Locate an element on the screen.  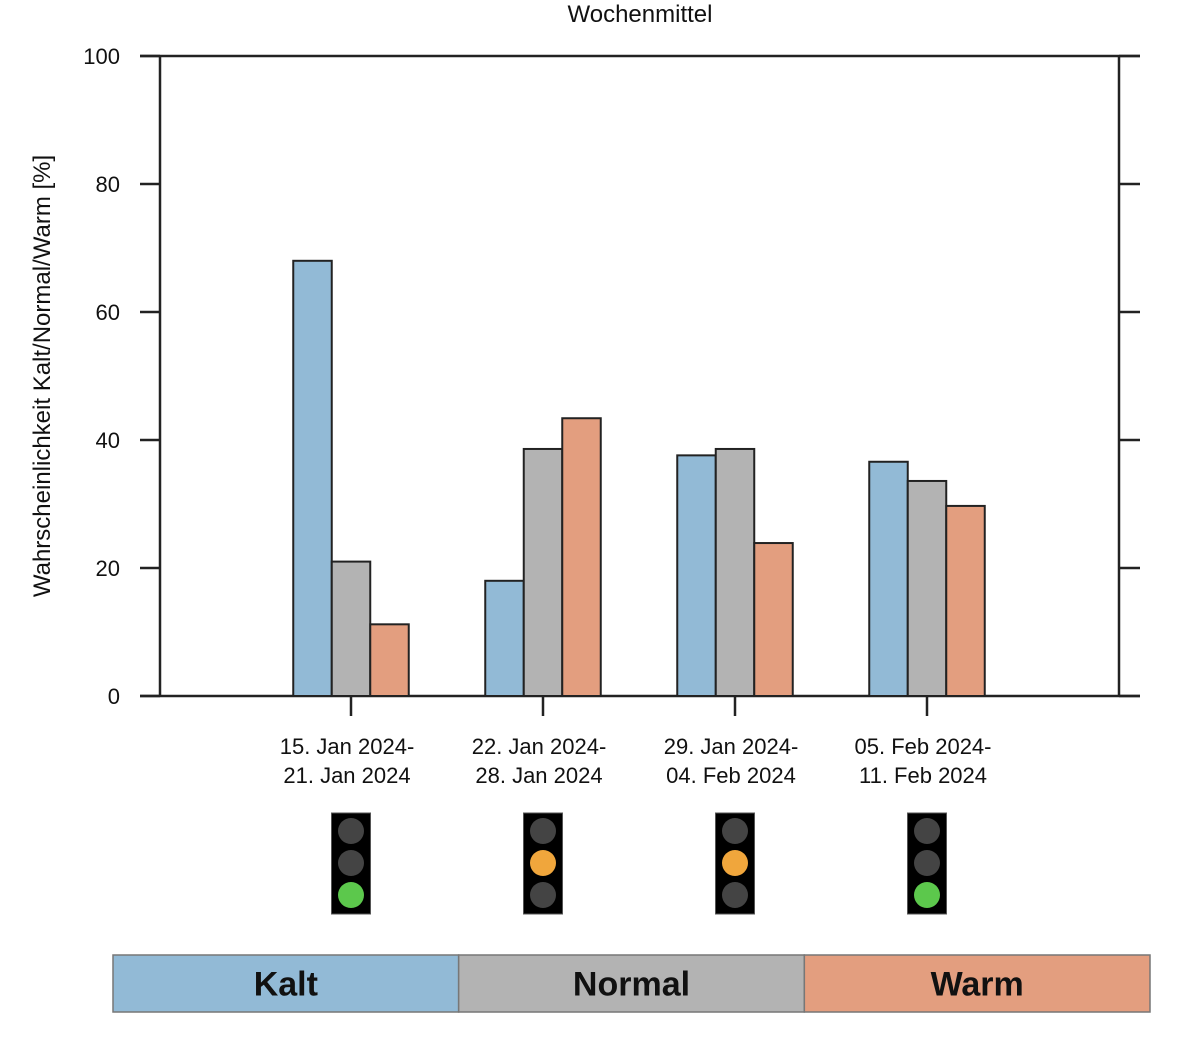
legend-swatch-warm is located at coordinates (977, 983).